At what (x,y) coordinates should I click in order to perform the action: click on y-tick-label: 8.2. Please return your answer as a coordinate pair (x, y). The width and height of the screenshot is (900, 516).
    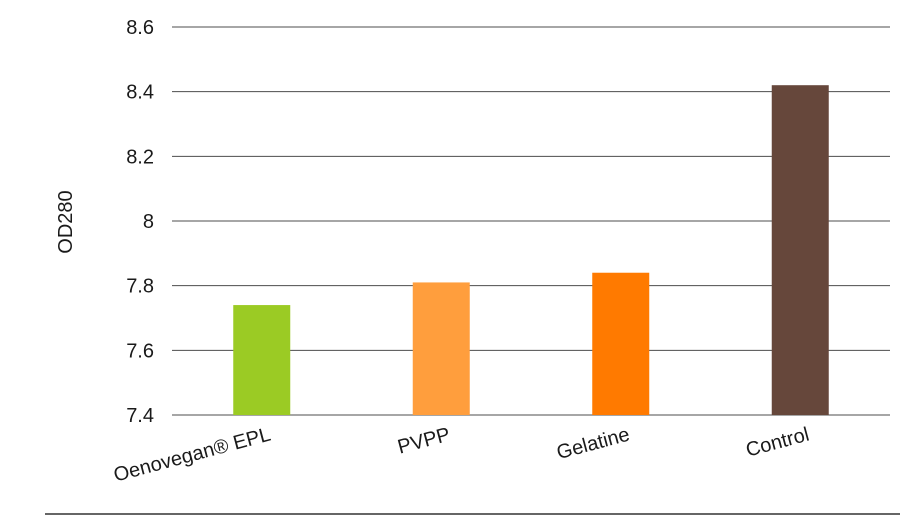
    Looking at the image, I should click on (140, 157).